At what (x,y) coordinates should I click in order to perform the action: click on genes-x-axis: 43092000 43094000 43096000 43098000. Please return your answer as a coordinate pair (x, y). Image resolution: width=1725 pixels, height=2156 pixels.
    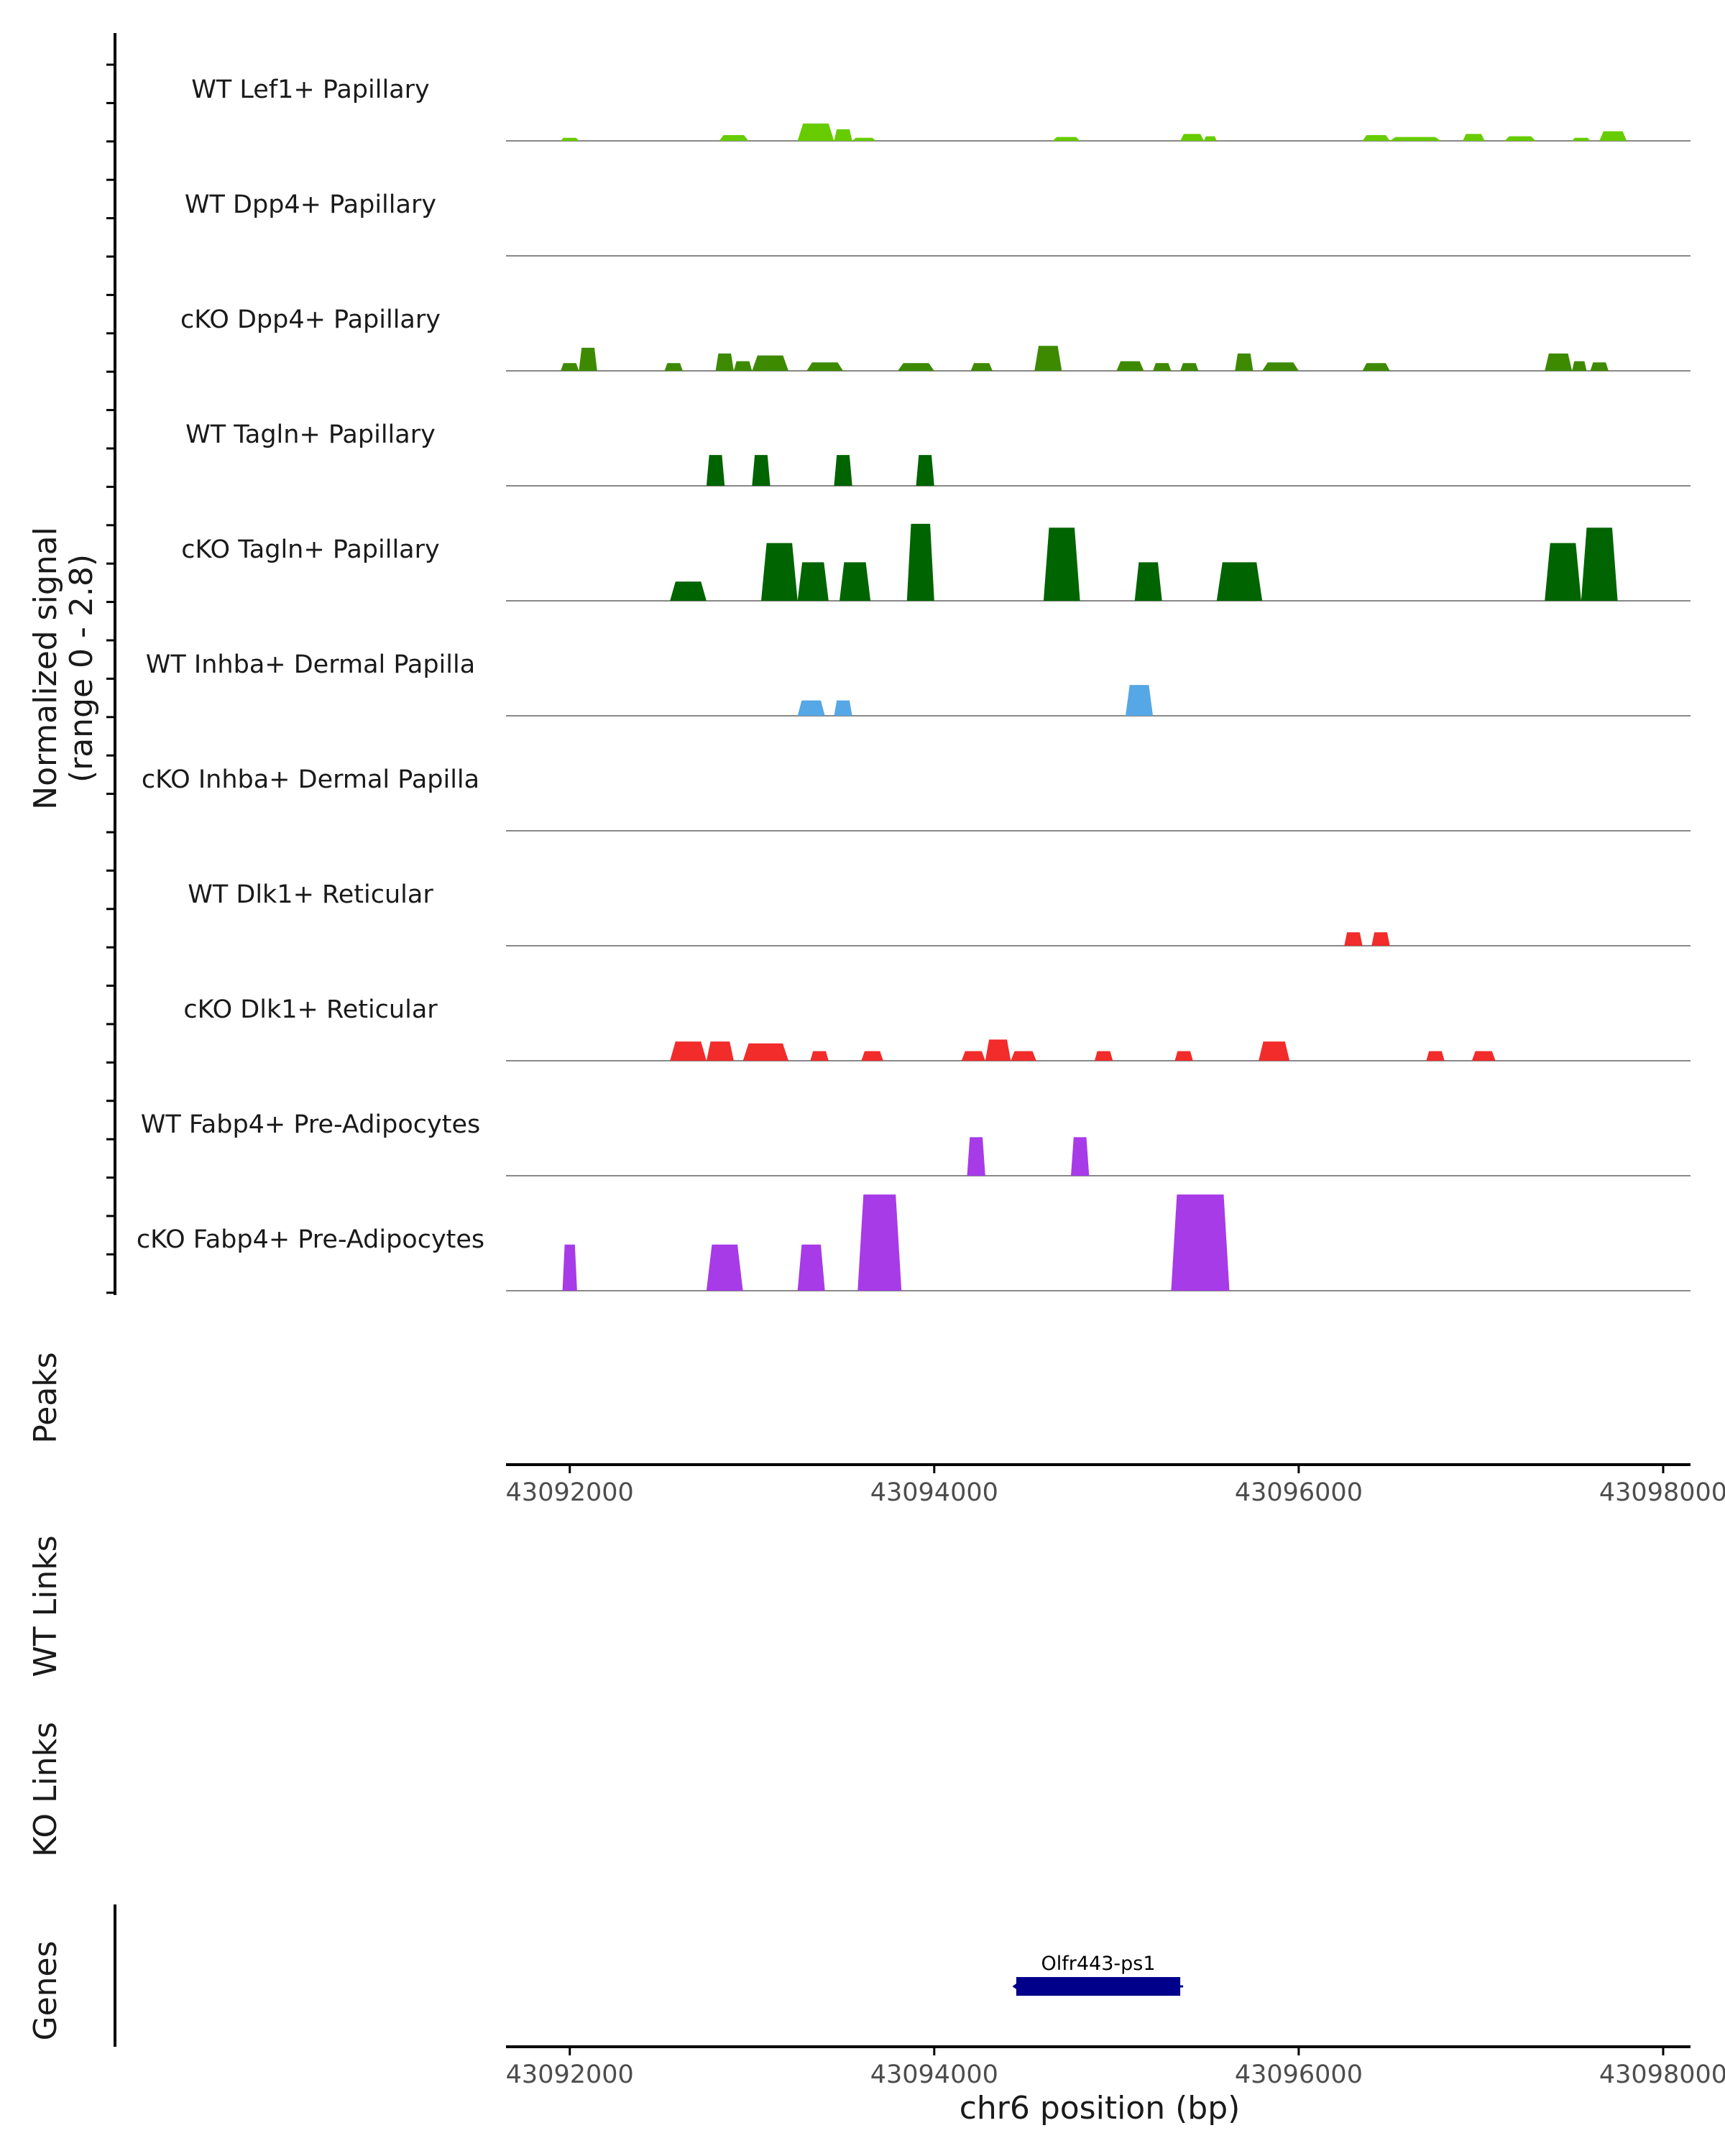
    Looking at the image, I should click on (1115, 2067).